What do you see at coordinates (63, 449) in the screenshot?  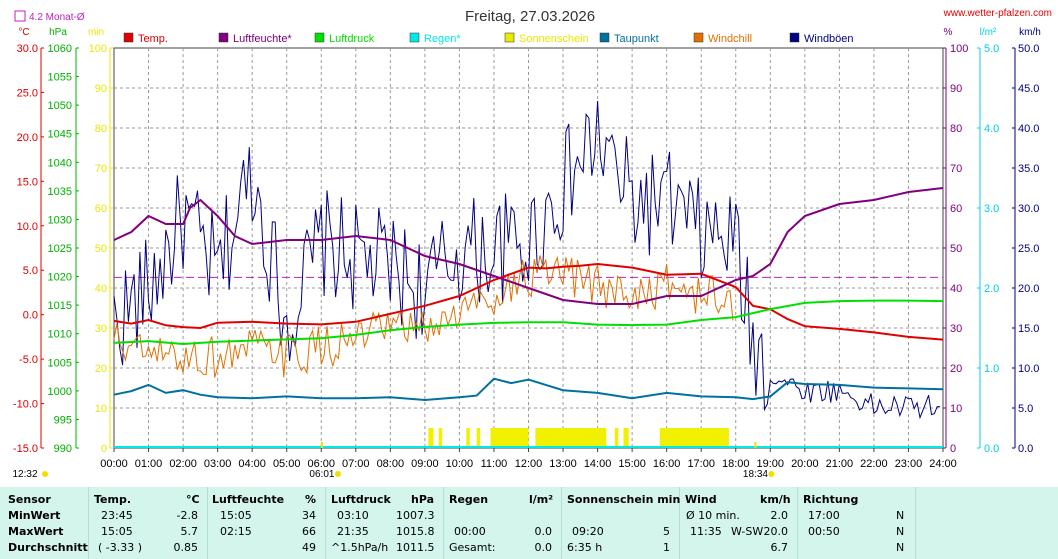 I see `axis-tick-label: 990` at bounding box center [63, 449].